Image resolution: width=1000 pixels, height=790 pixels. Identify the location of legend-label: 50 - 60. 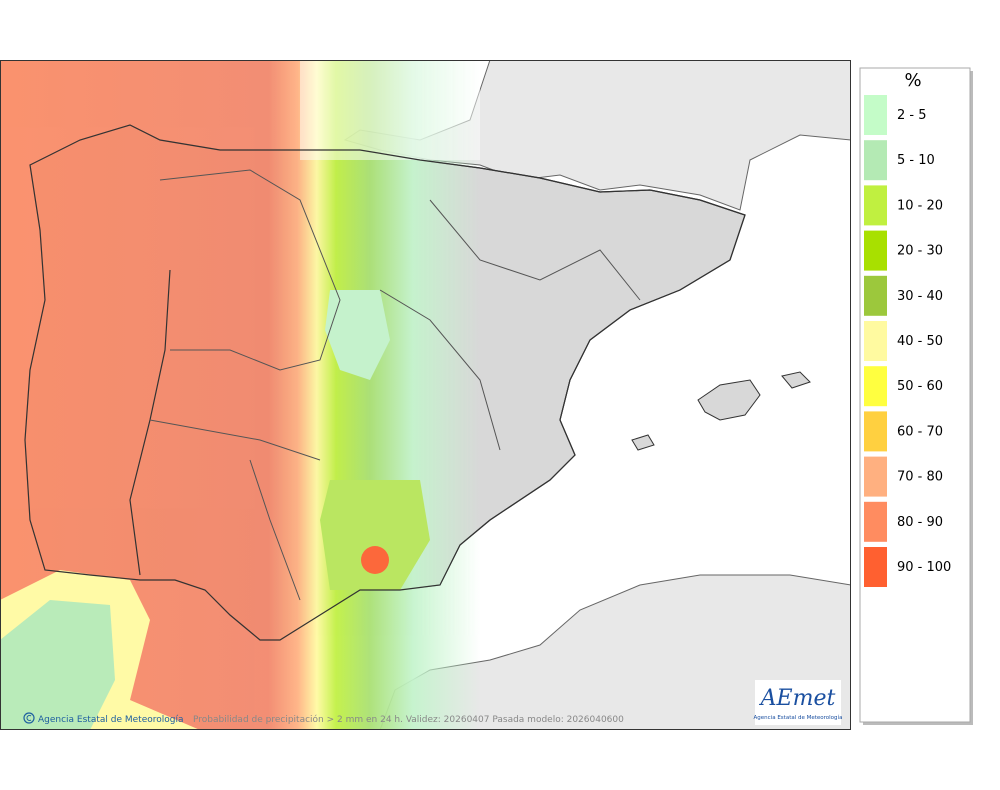
(920, 386).